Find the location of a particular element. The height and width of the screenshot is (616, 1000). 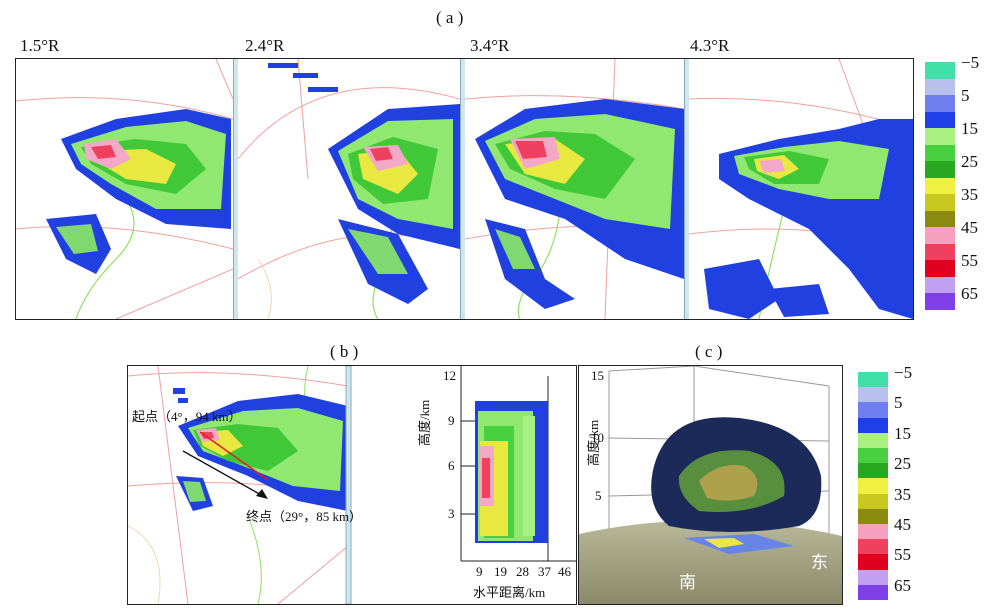

section-ytick-6: 6 is located at coordinates (451, 465).